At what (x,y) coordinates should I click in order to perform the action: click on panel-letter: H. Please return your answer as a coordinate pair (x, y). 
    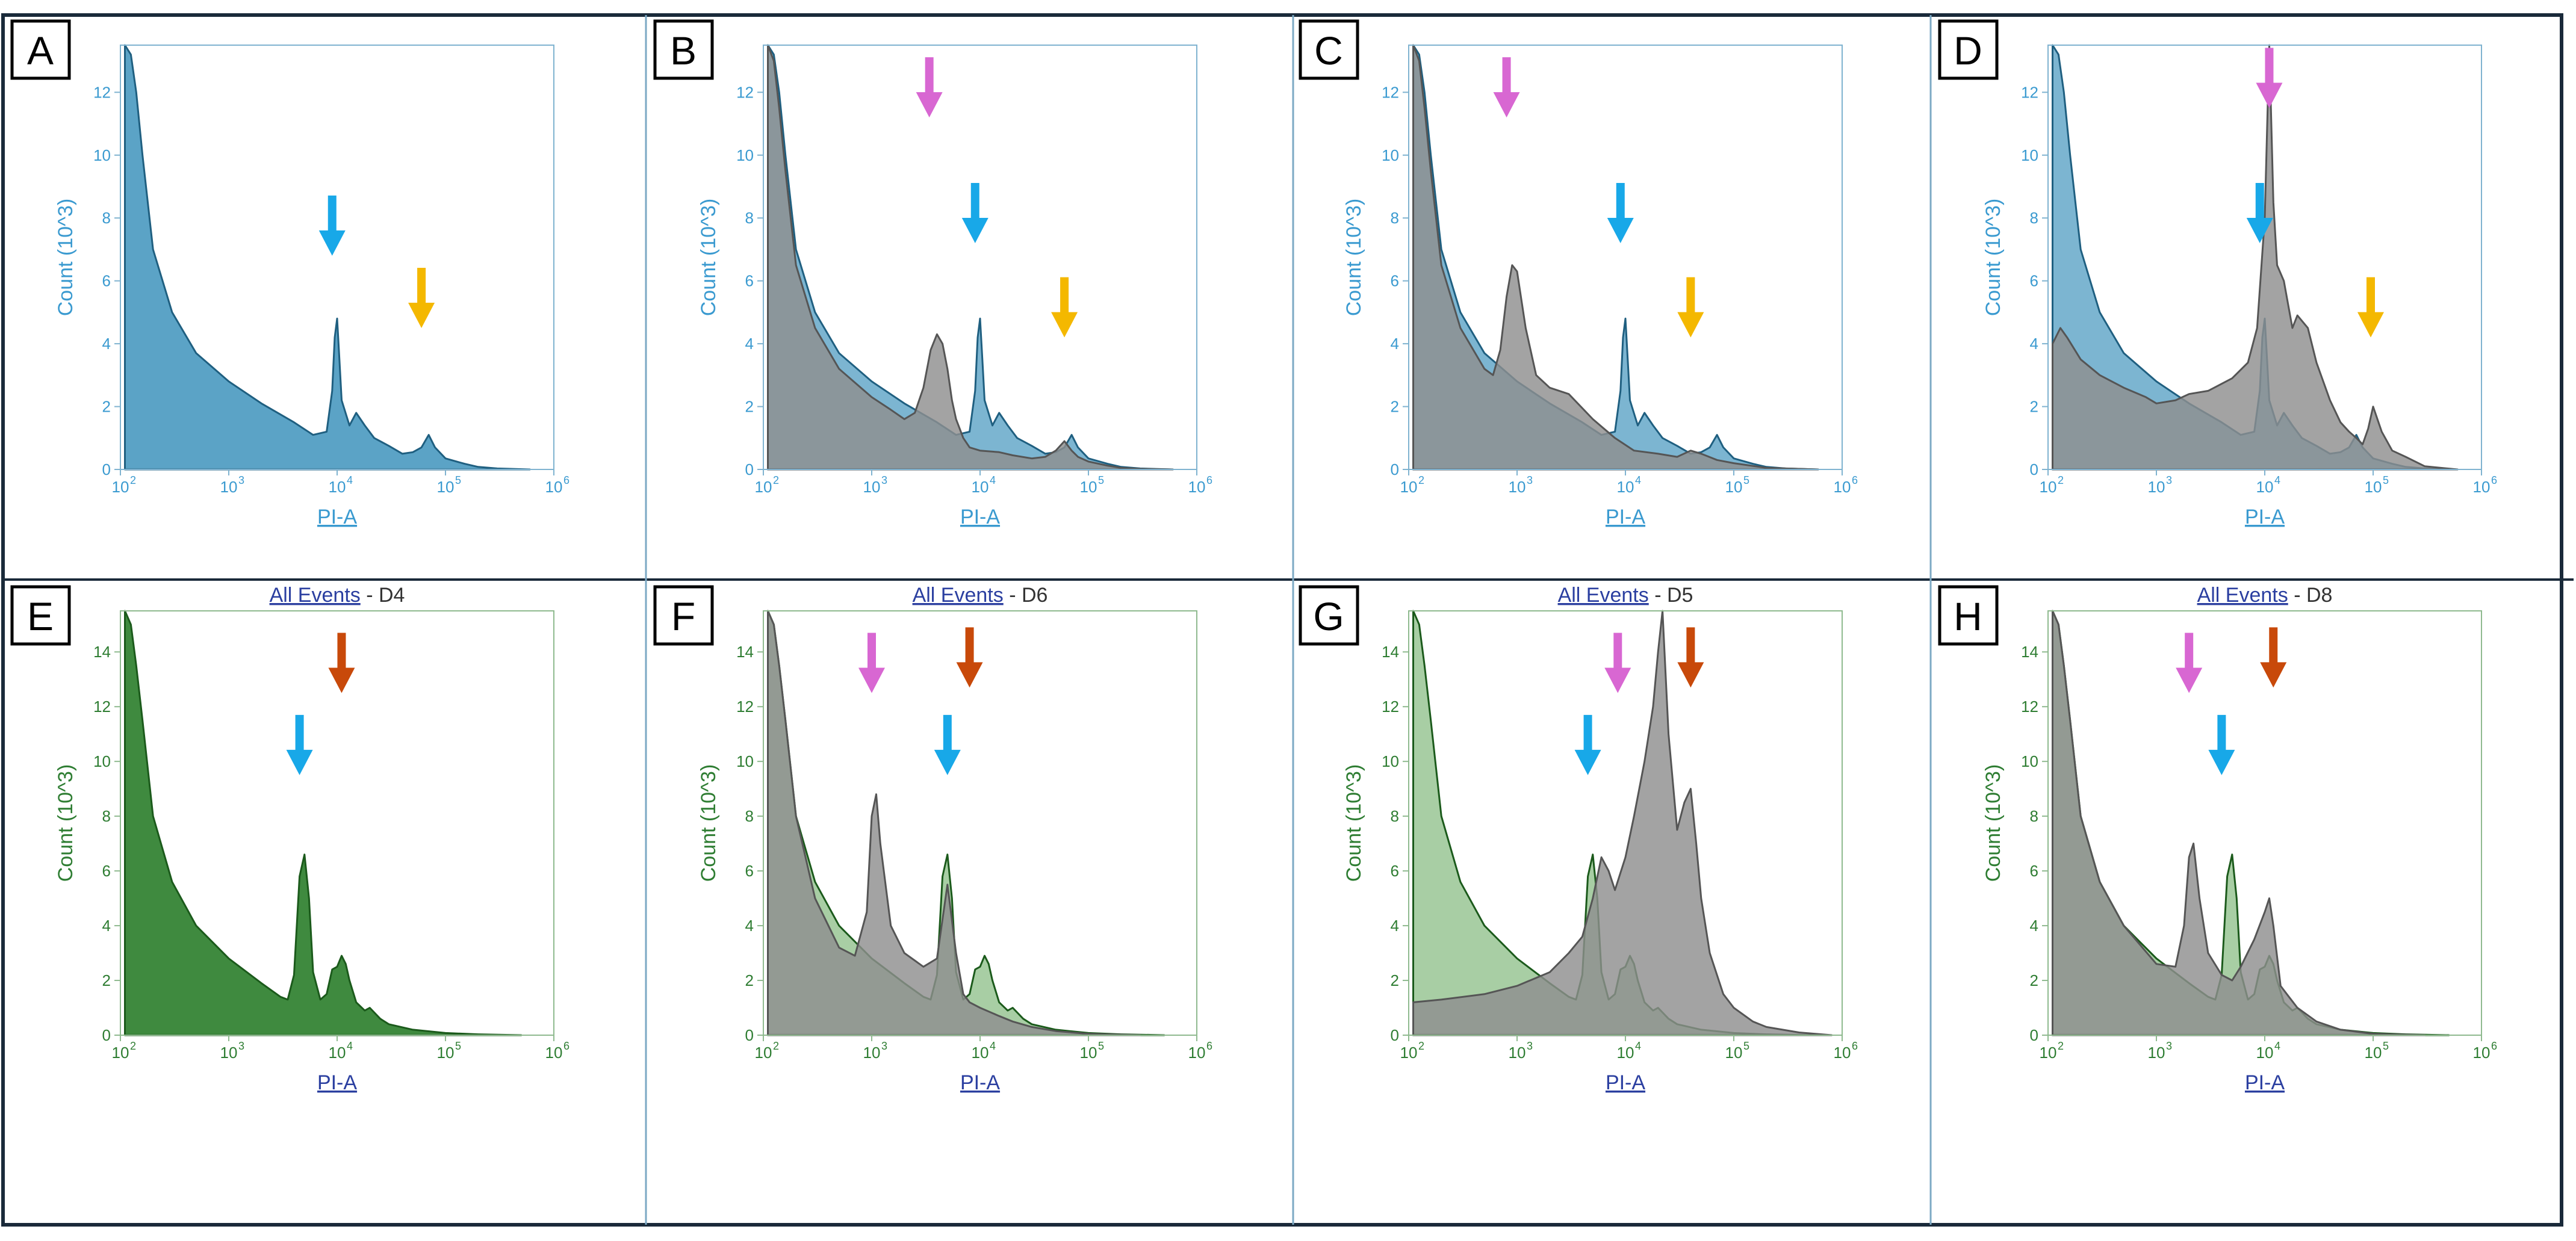
    Looking at the image, I should click on (1968, 617).